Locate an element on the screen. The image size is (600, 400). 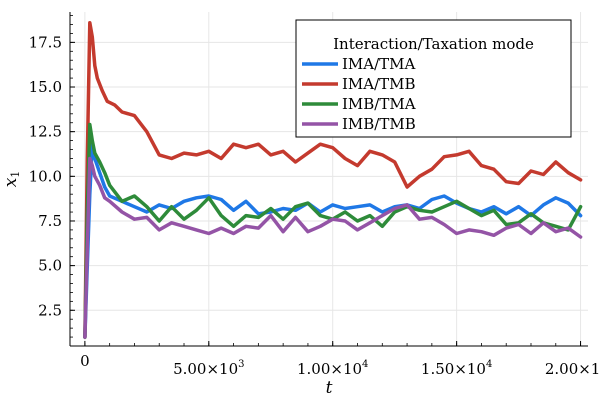
legend-label: IMA/TMB is located at coordinates (379, 84).